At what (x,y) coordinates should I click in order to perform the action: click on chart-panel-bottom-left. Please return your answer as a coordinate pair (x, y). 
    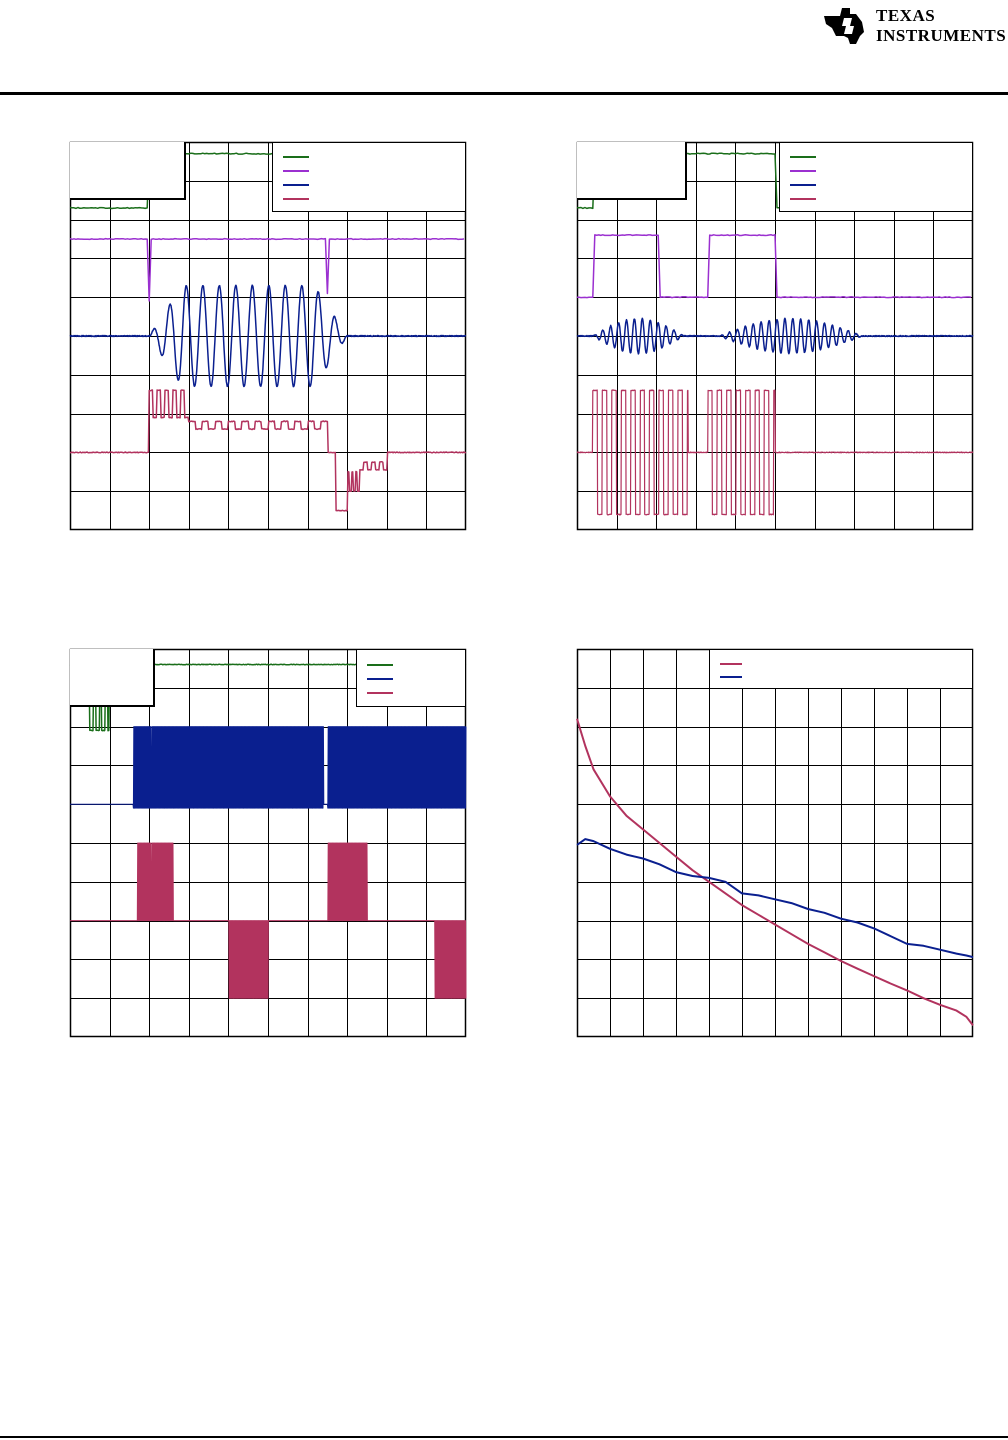
    Looking at the image, I should click on (268, 843).